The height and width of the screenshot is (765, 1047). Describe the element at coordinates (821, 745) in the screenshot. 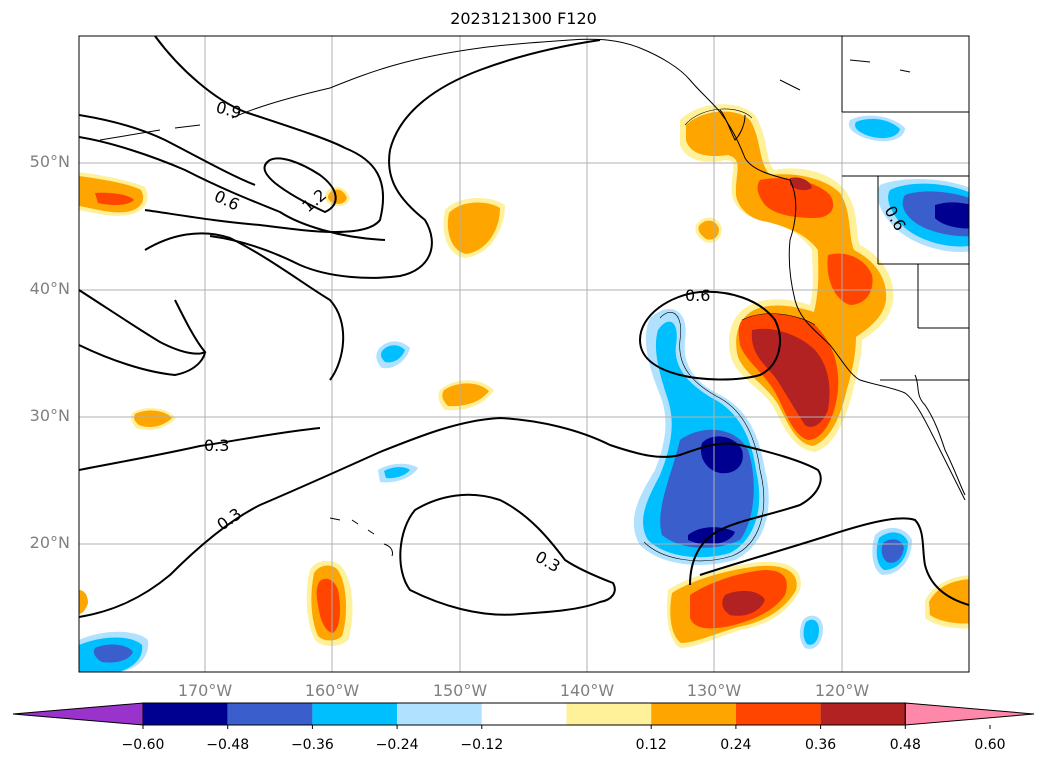

I see `colorbar-tick-label: 0.36` at that location.